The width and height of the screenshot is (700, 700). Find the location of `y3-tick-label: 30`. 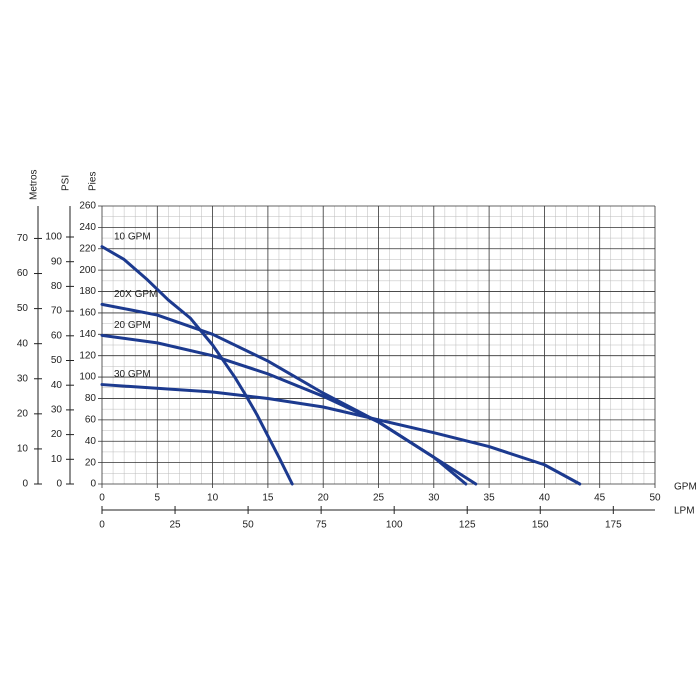

y3-tick-label: 30 is located at coordinates (23, 378).